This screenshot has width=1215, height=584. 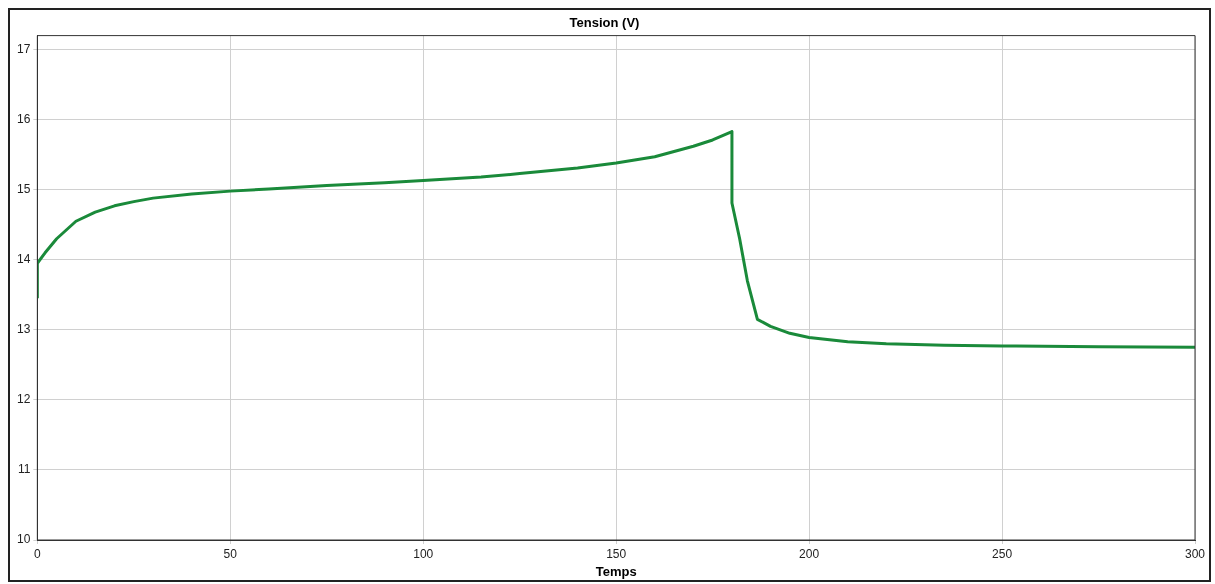 What do you see at coordinates (423, 553) in the screenshot?
I see `x-tick-label: 100` at bounding box center [423, 553].